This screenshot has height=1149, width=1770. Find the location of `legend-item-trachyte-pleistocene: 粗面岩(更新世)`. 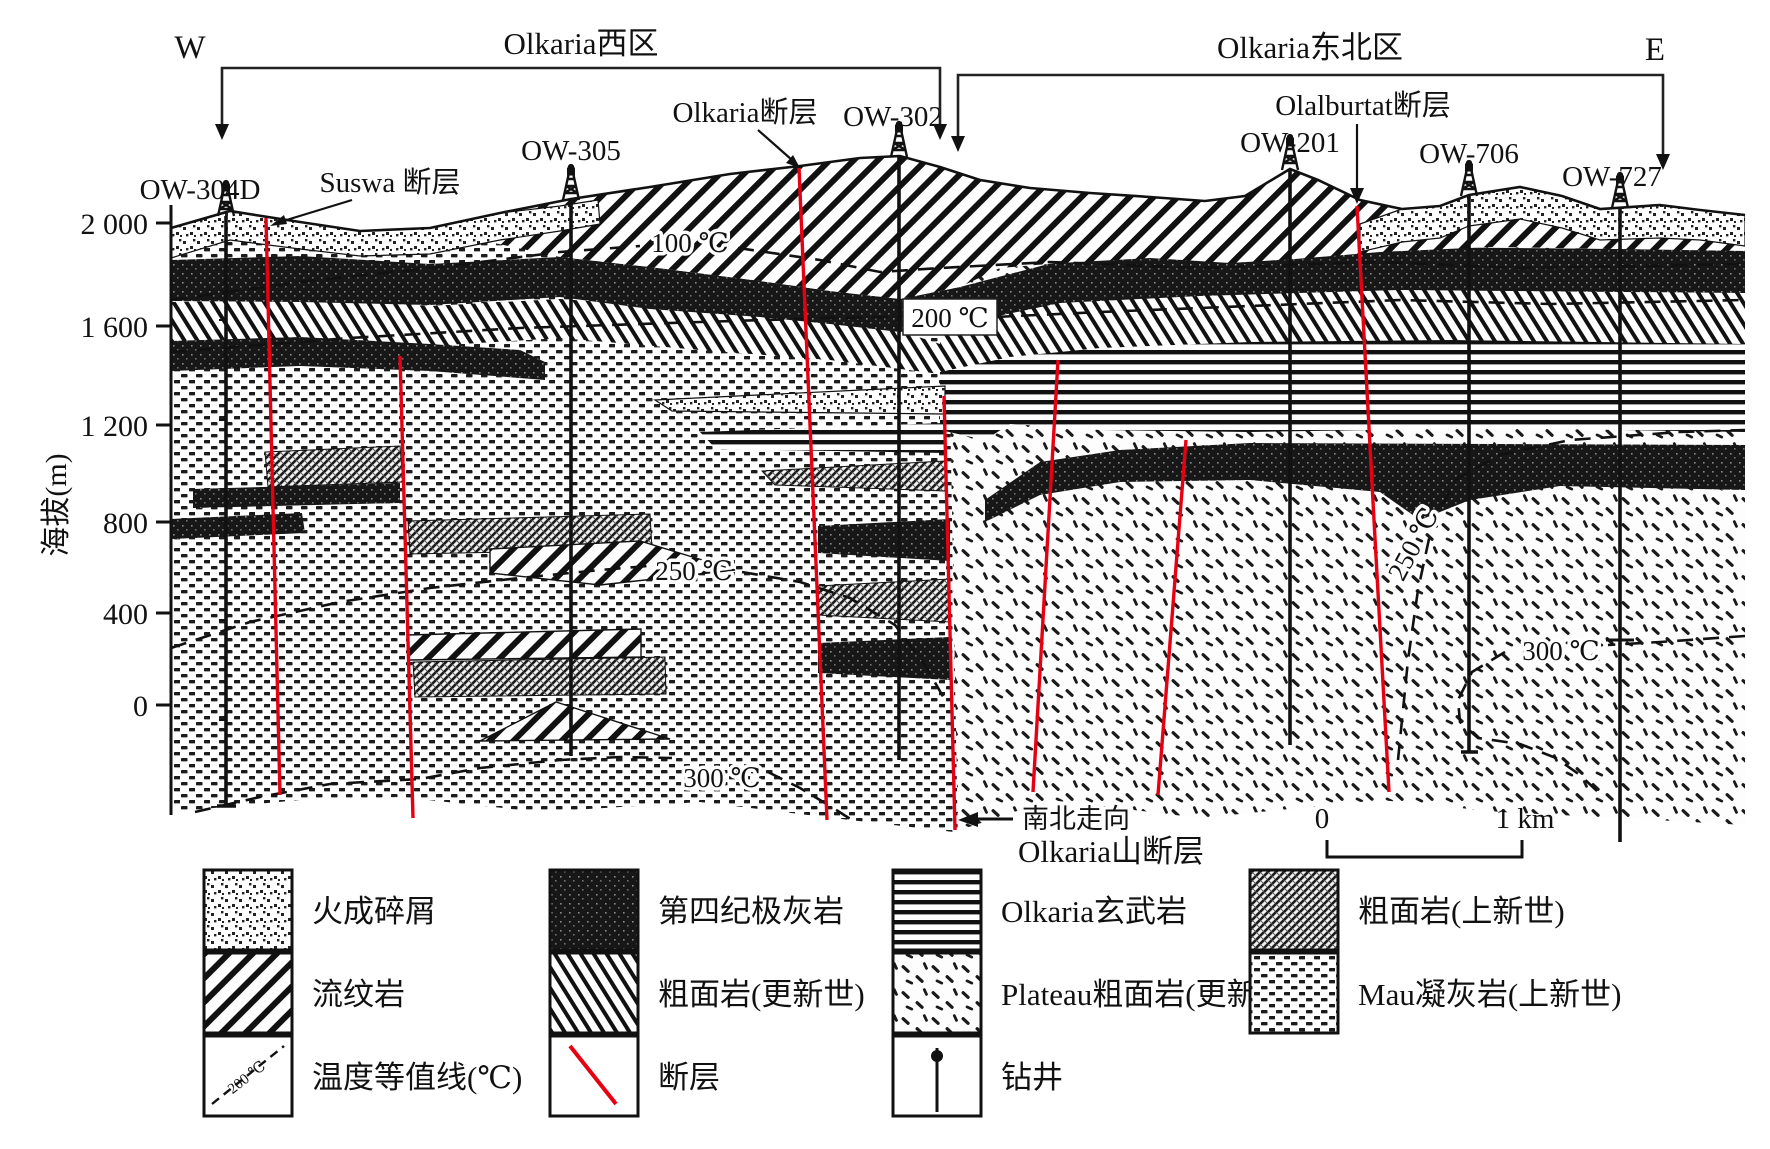

legend-item-trachyte-pleistocene: 粗面岩(更新世) is located at coordinates (706, 993).